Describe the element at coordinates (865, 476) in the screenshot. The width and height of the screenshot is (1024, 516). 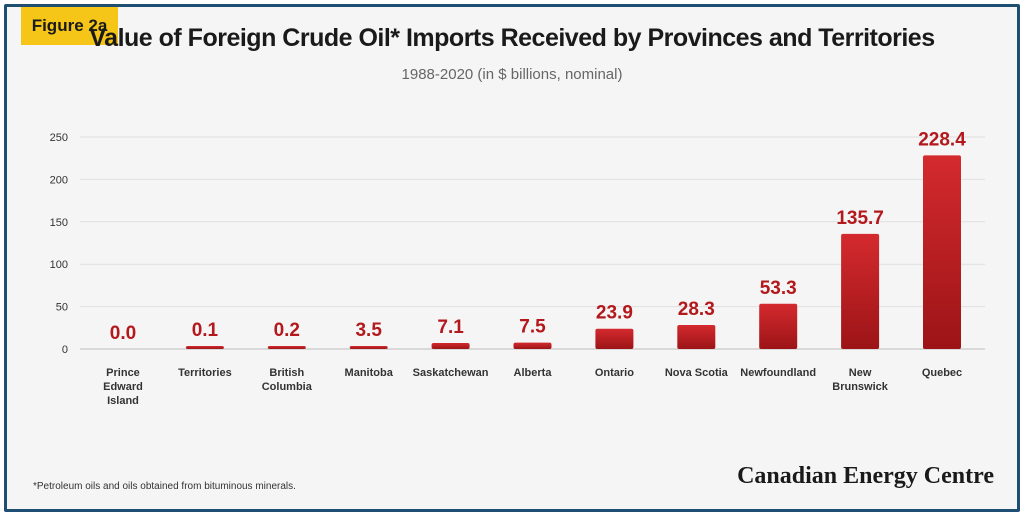
I see `brand-logo-text: Canadian Energy Centre` at that location.